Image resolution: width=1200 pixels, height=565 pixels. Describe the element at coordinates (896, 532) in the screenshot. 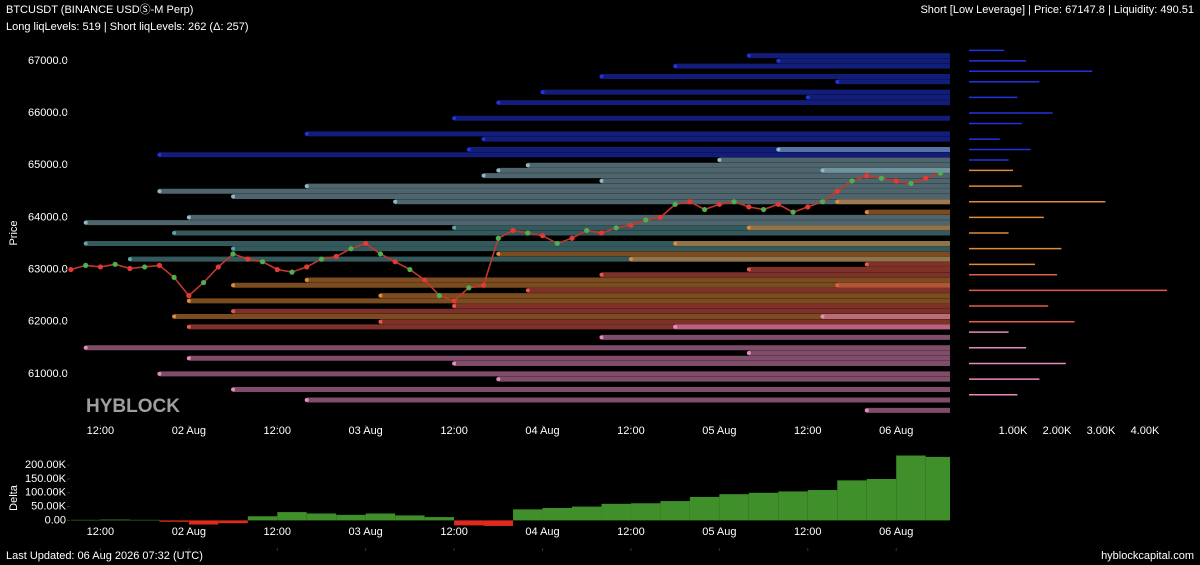

I see `x-tick-label: 06 Aug` at that location.